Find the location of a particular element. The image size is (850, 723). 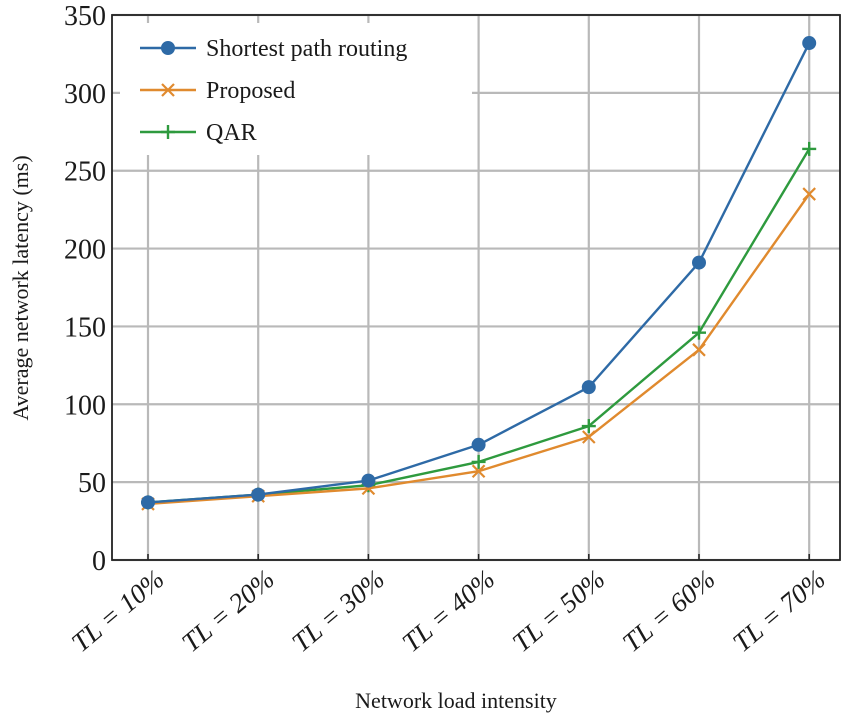

y-tick-label: 0 is located at coordinates (99, 561).